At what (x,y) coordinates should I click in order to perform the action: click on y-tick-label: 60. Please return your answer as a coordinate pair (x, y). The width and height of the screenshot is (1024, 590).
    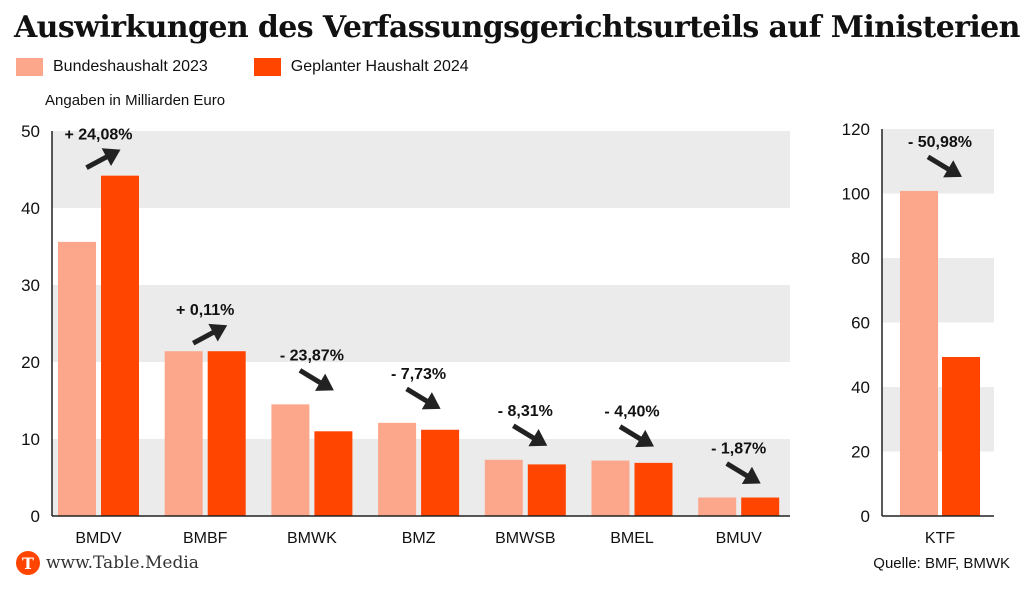
    Looking at the image, I should click on (860, 323).